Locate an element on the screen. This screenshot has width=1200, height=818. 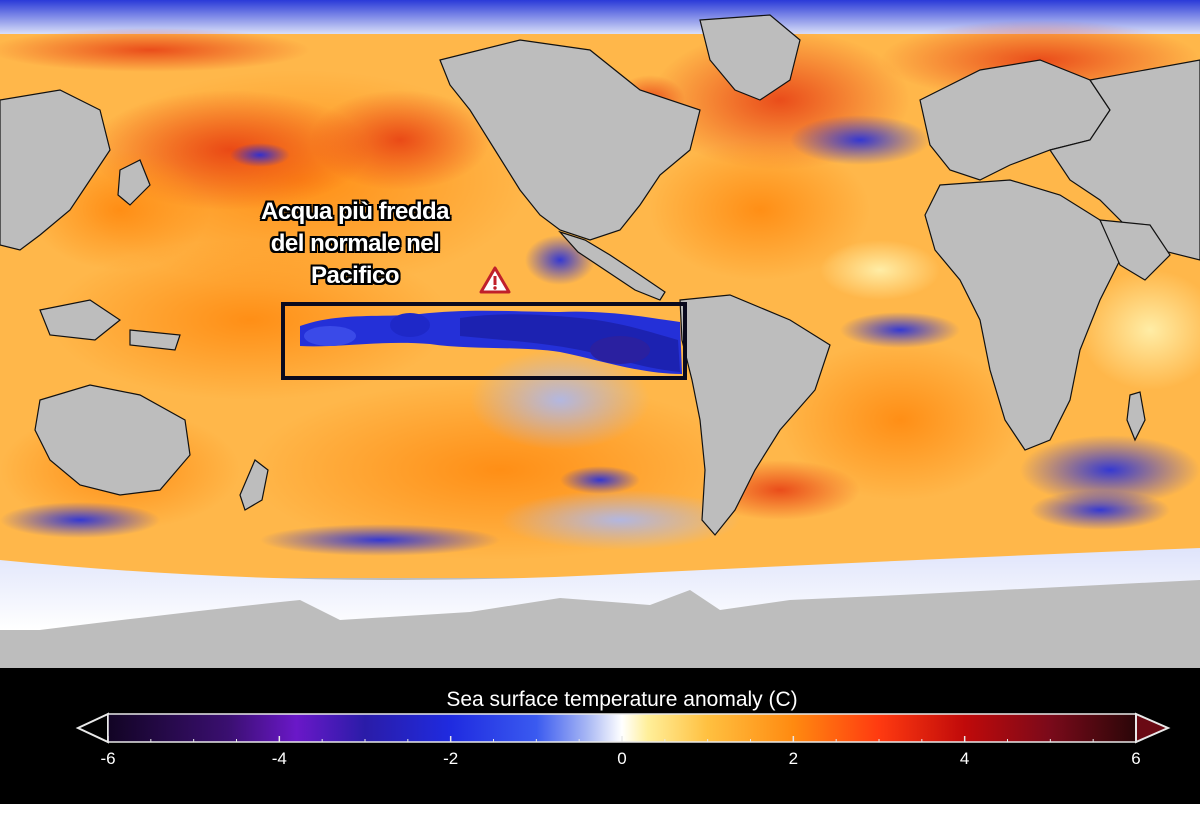
africa is located at coordinates (1022, 315).